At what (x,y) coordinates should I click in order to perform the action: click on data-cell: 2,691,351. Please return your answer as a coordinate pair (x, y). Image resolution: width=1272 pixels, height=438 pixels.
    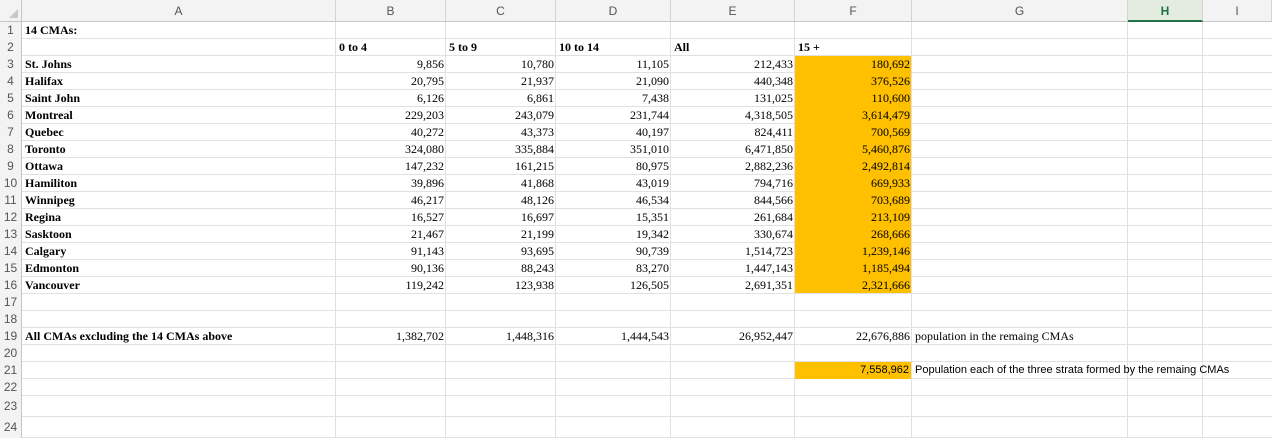
    Looking at the image, I should click on (769, 285).